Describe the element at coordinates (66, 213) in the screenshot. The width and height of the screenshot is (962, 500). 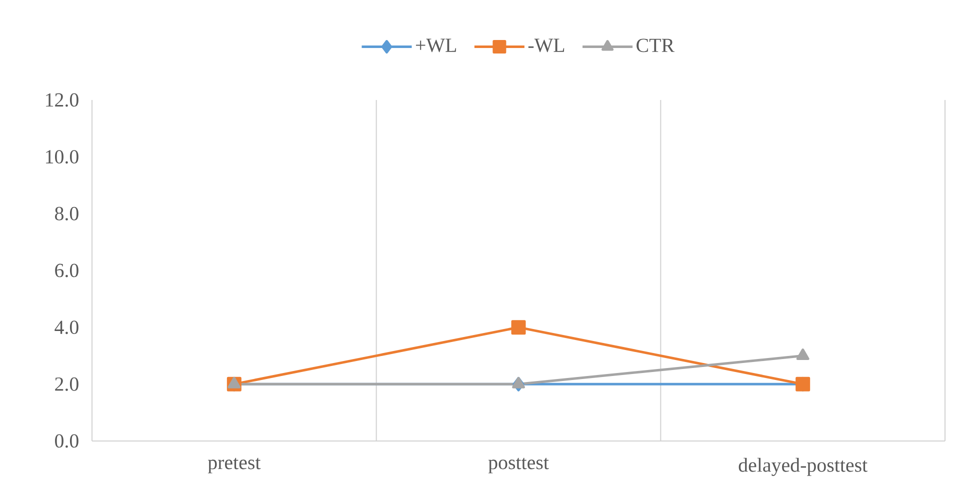
I see `y-tick-label: 8.0` at that location.